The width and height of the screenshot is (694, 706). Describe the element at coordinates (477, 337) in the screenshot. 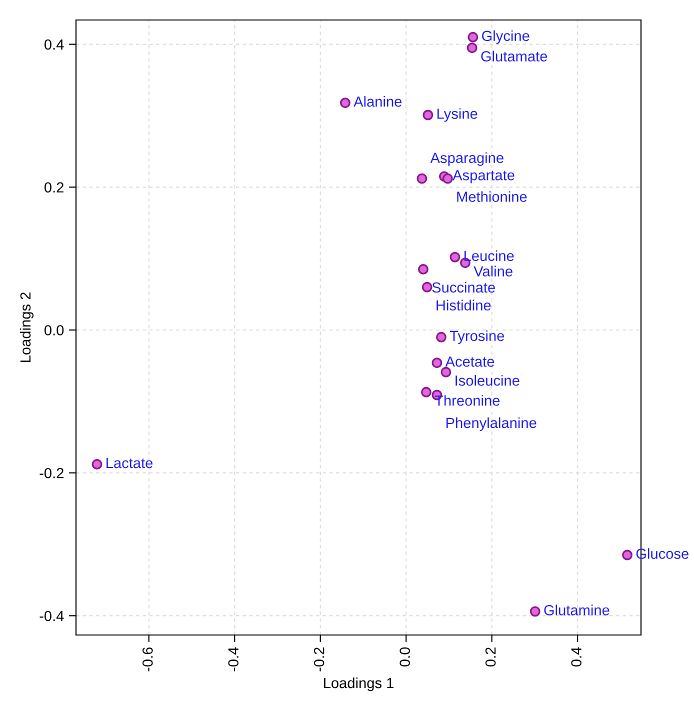

I see `annotation: Tyrosine` at that location.